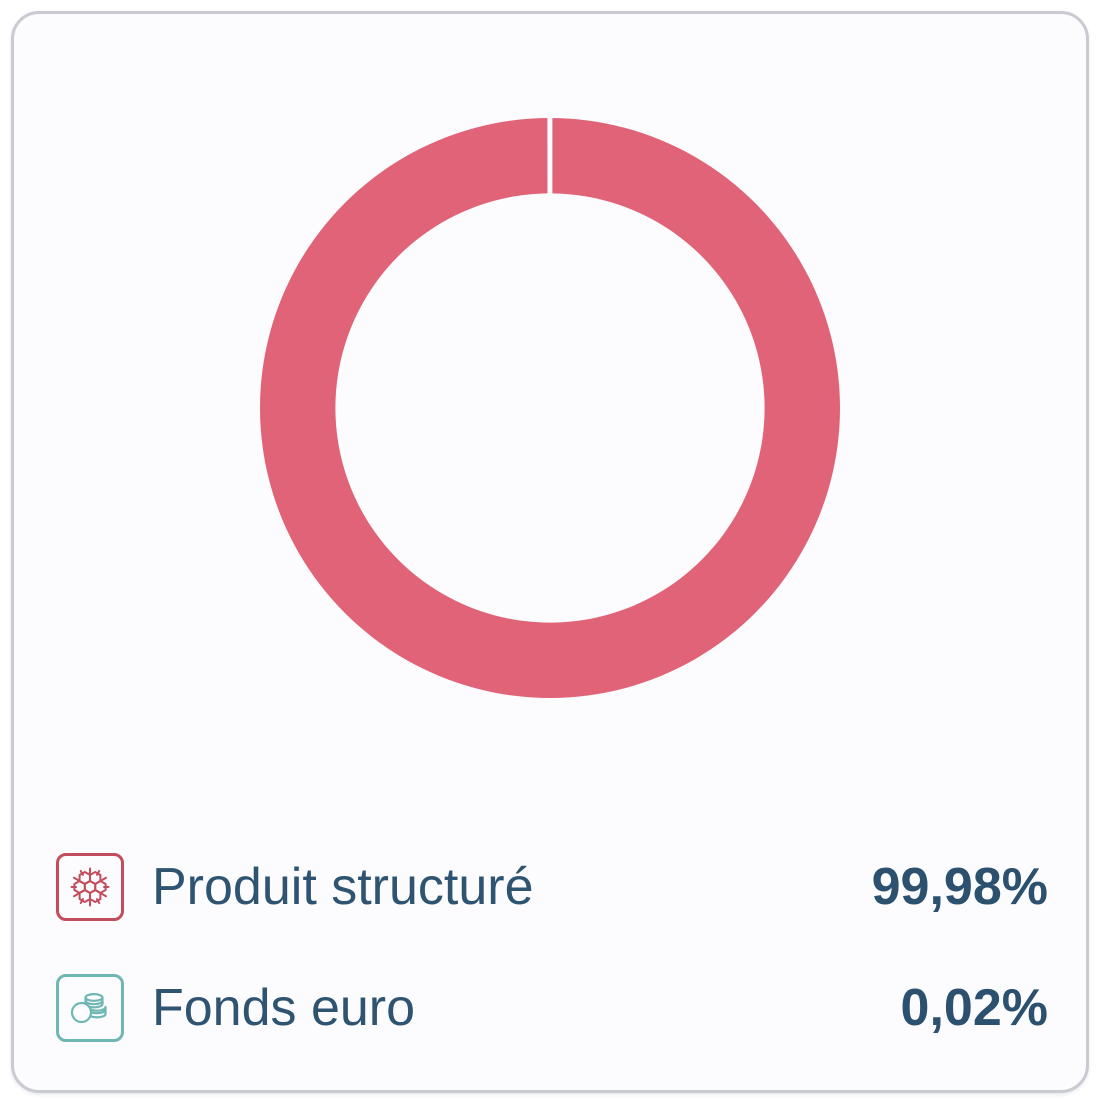  I want to click on legend-label: Produit structuré, so click(343, 887).